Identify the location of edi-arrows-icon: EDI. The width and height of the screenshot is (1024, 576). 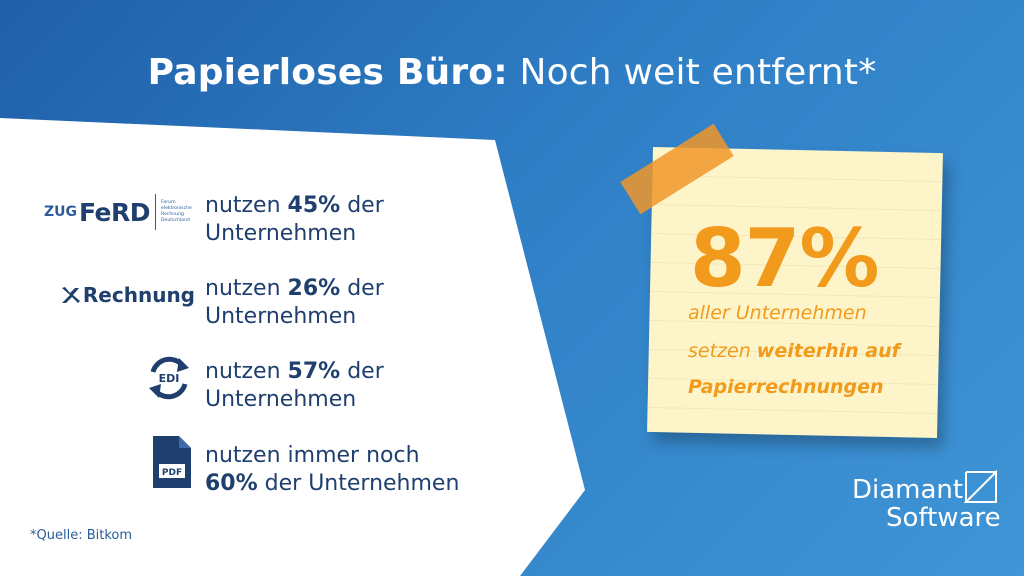
(169, 378).